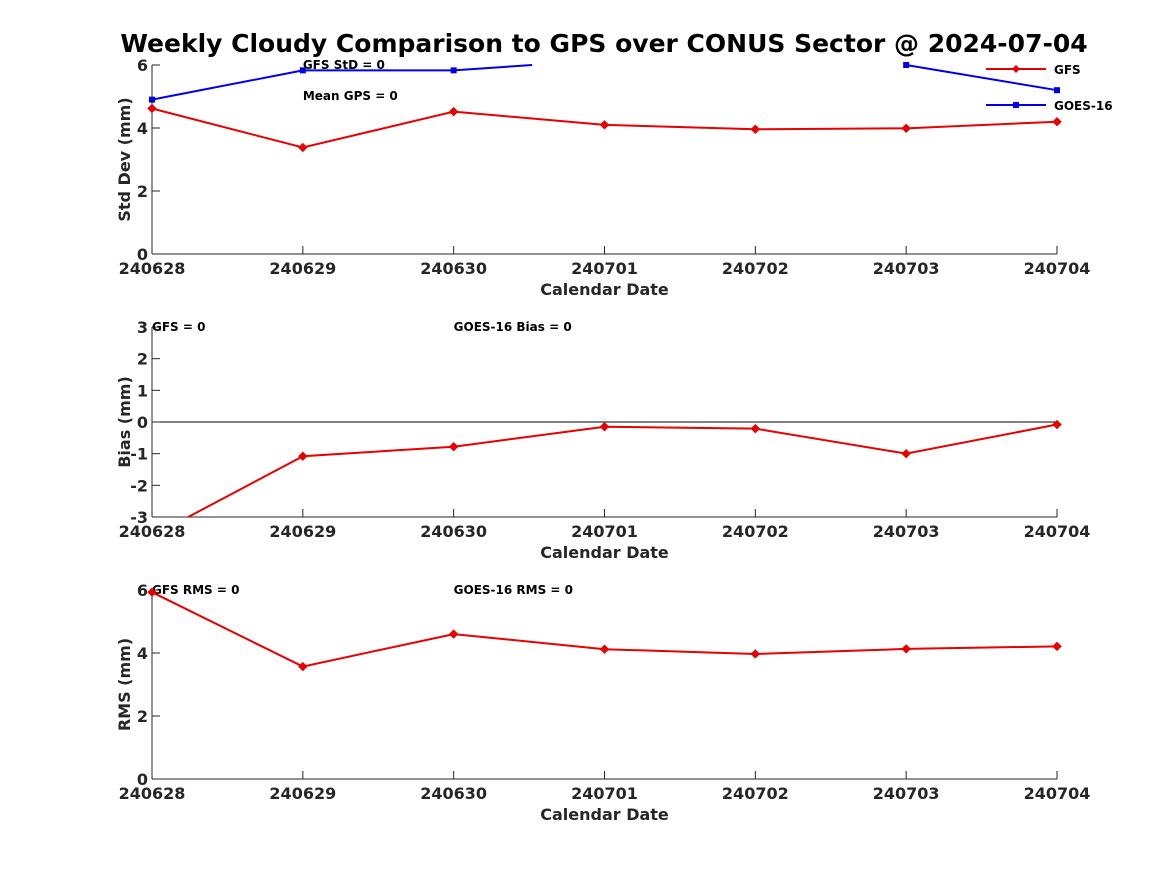  Describe the element at coordinates (139, 485) in the screenshot. I see `y-tick-label: -2` at that location.